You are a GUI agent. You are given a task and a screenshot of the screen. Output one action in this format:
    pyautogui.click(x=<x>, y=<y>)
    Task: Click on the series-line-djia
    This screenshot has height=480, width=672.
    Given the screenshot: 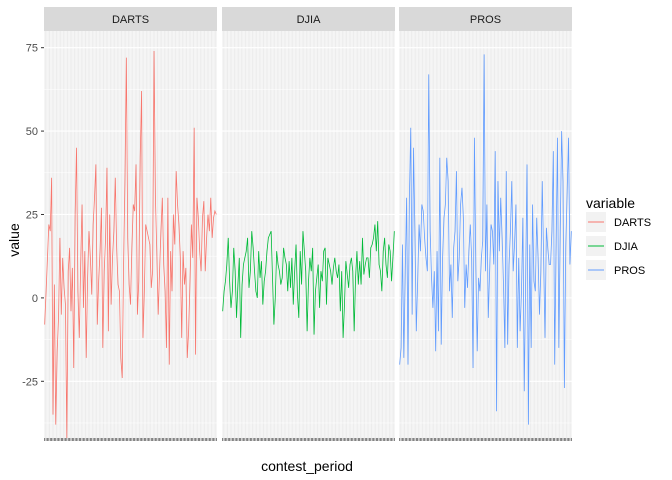 What is the action you would take?
    pyautogui.click(x=308, y=279)
    